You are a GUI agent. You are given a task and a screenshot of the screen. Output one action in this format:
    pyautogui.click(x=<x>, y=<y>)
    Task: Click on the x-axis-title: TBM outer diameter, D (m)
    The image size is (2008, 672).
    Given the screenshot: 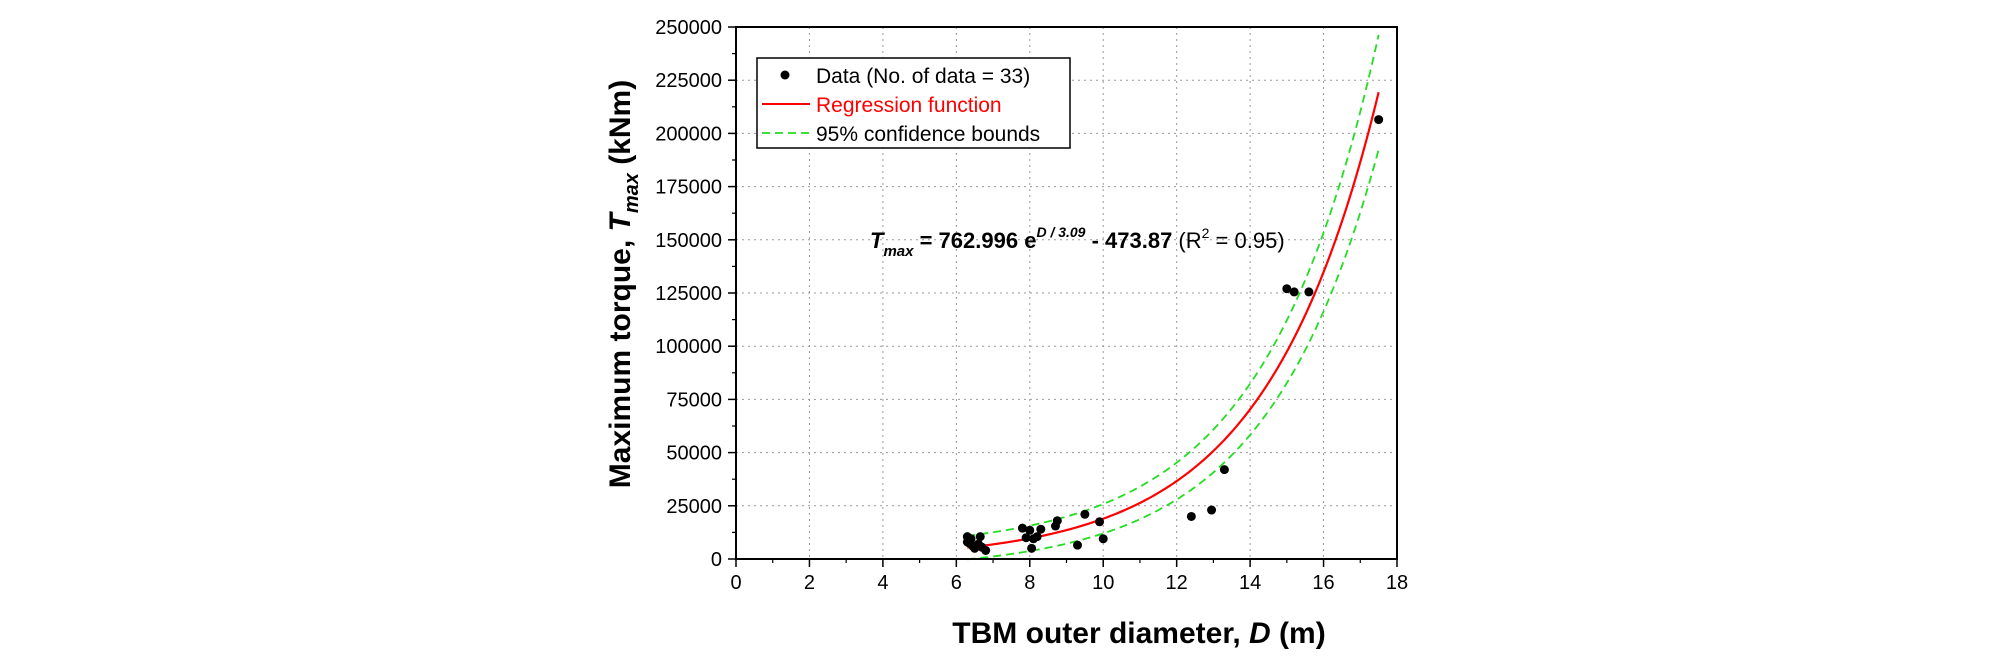 What is the action you would take?
    pyautogui.click(x=1138, y=633)
    